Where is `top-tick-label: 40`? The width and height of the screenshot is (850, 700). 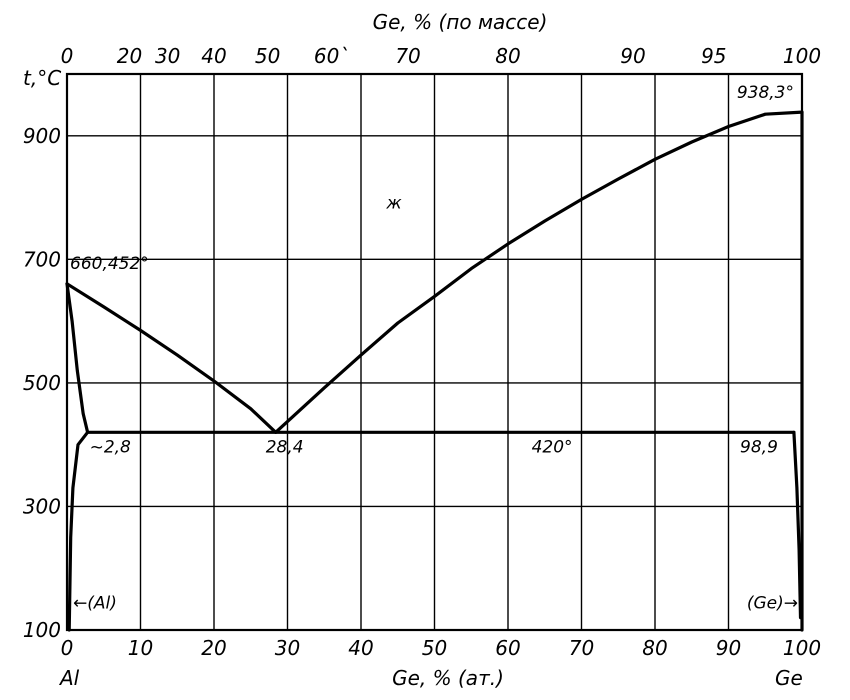 top-tick-label: 40 is located at coordinates (213, 56).